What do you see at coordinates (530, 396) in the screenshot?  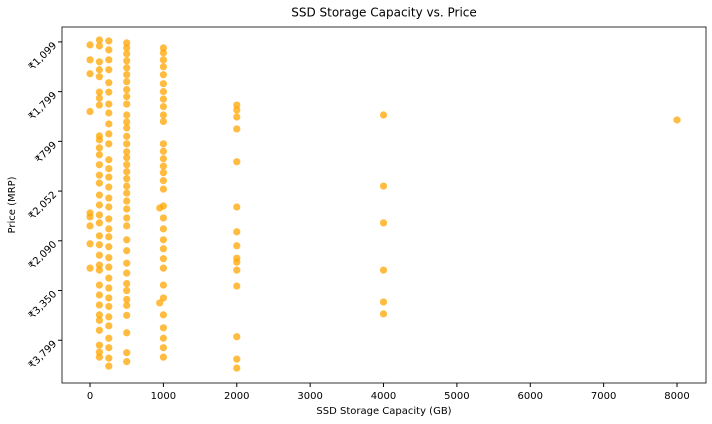 I see `x-tick-label: 6000` at bounding box center [530, 396].